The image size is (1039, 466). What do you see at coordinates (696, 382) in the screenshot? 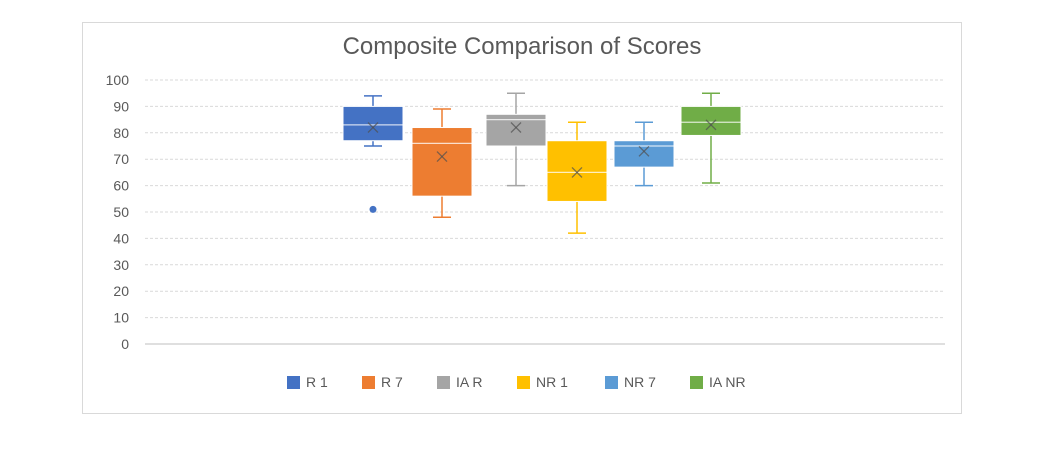
I see `legend-swatch-ia-nr` at bounding box center [696, 382].